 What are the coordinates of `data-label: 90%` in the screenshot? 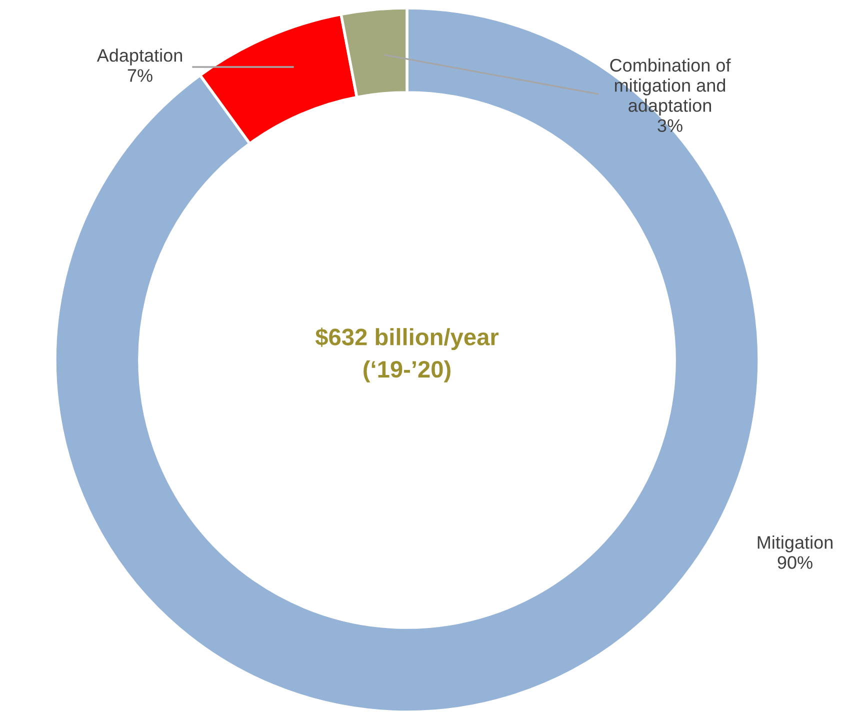 It's located at (795, 562).